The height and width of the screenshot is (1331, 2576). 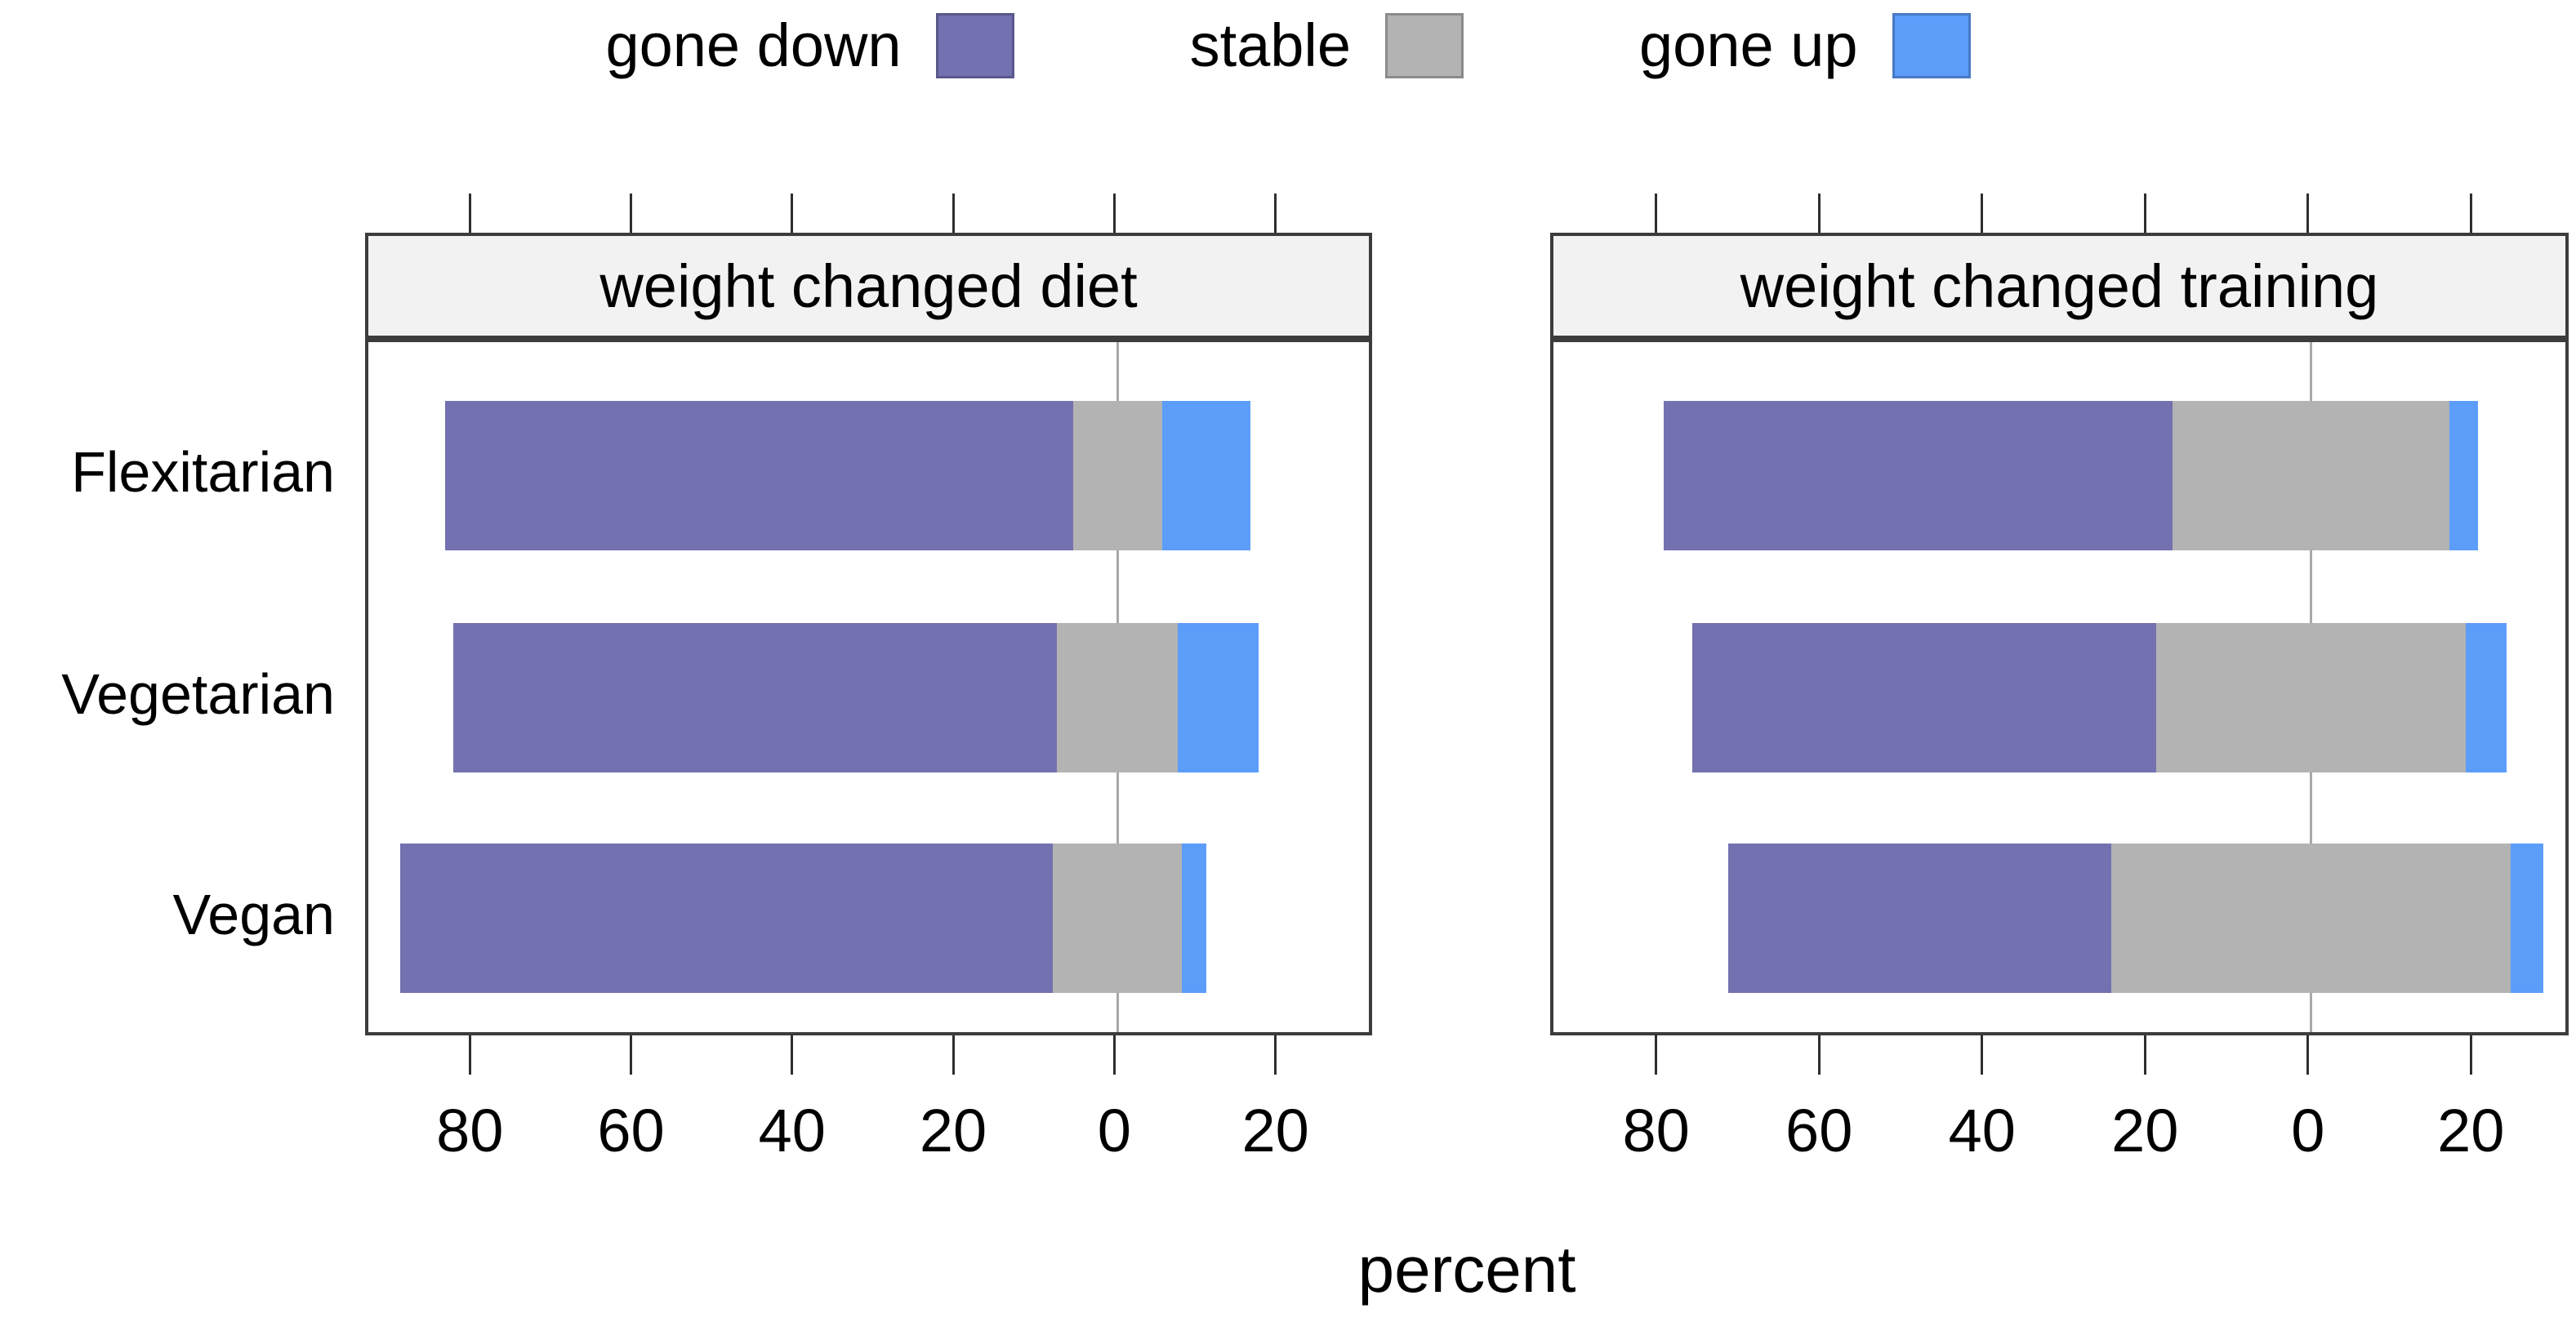 I want to click on panel-strip: weight changed diet, so click(x=868, y=286).